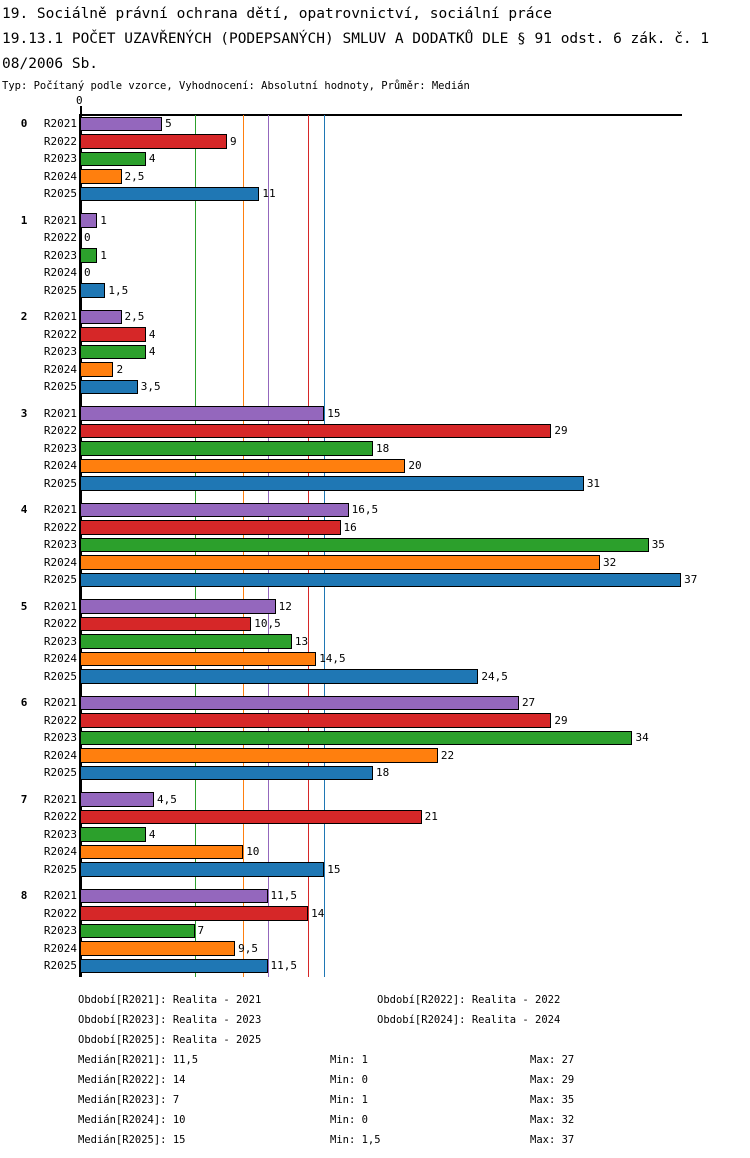 The image size is (750, 1158). Describe the element at coordinates (375, 142) in the screenshot. I see `bar-row: R2022 9` at that location.